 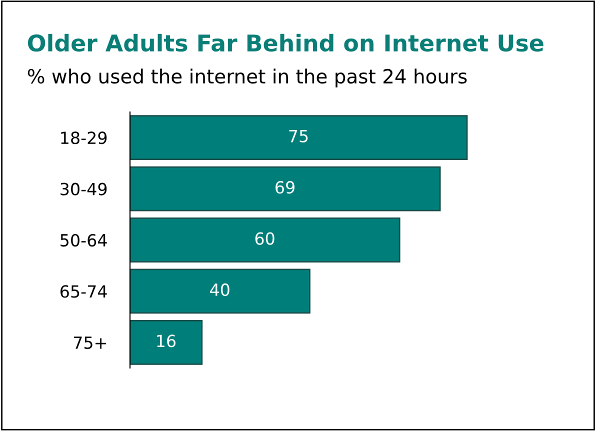 I want to click on data-label: 75, so click(x=298, y=136).